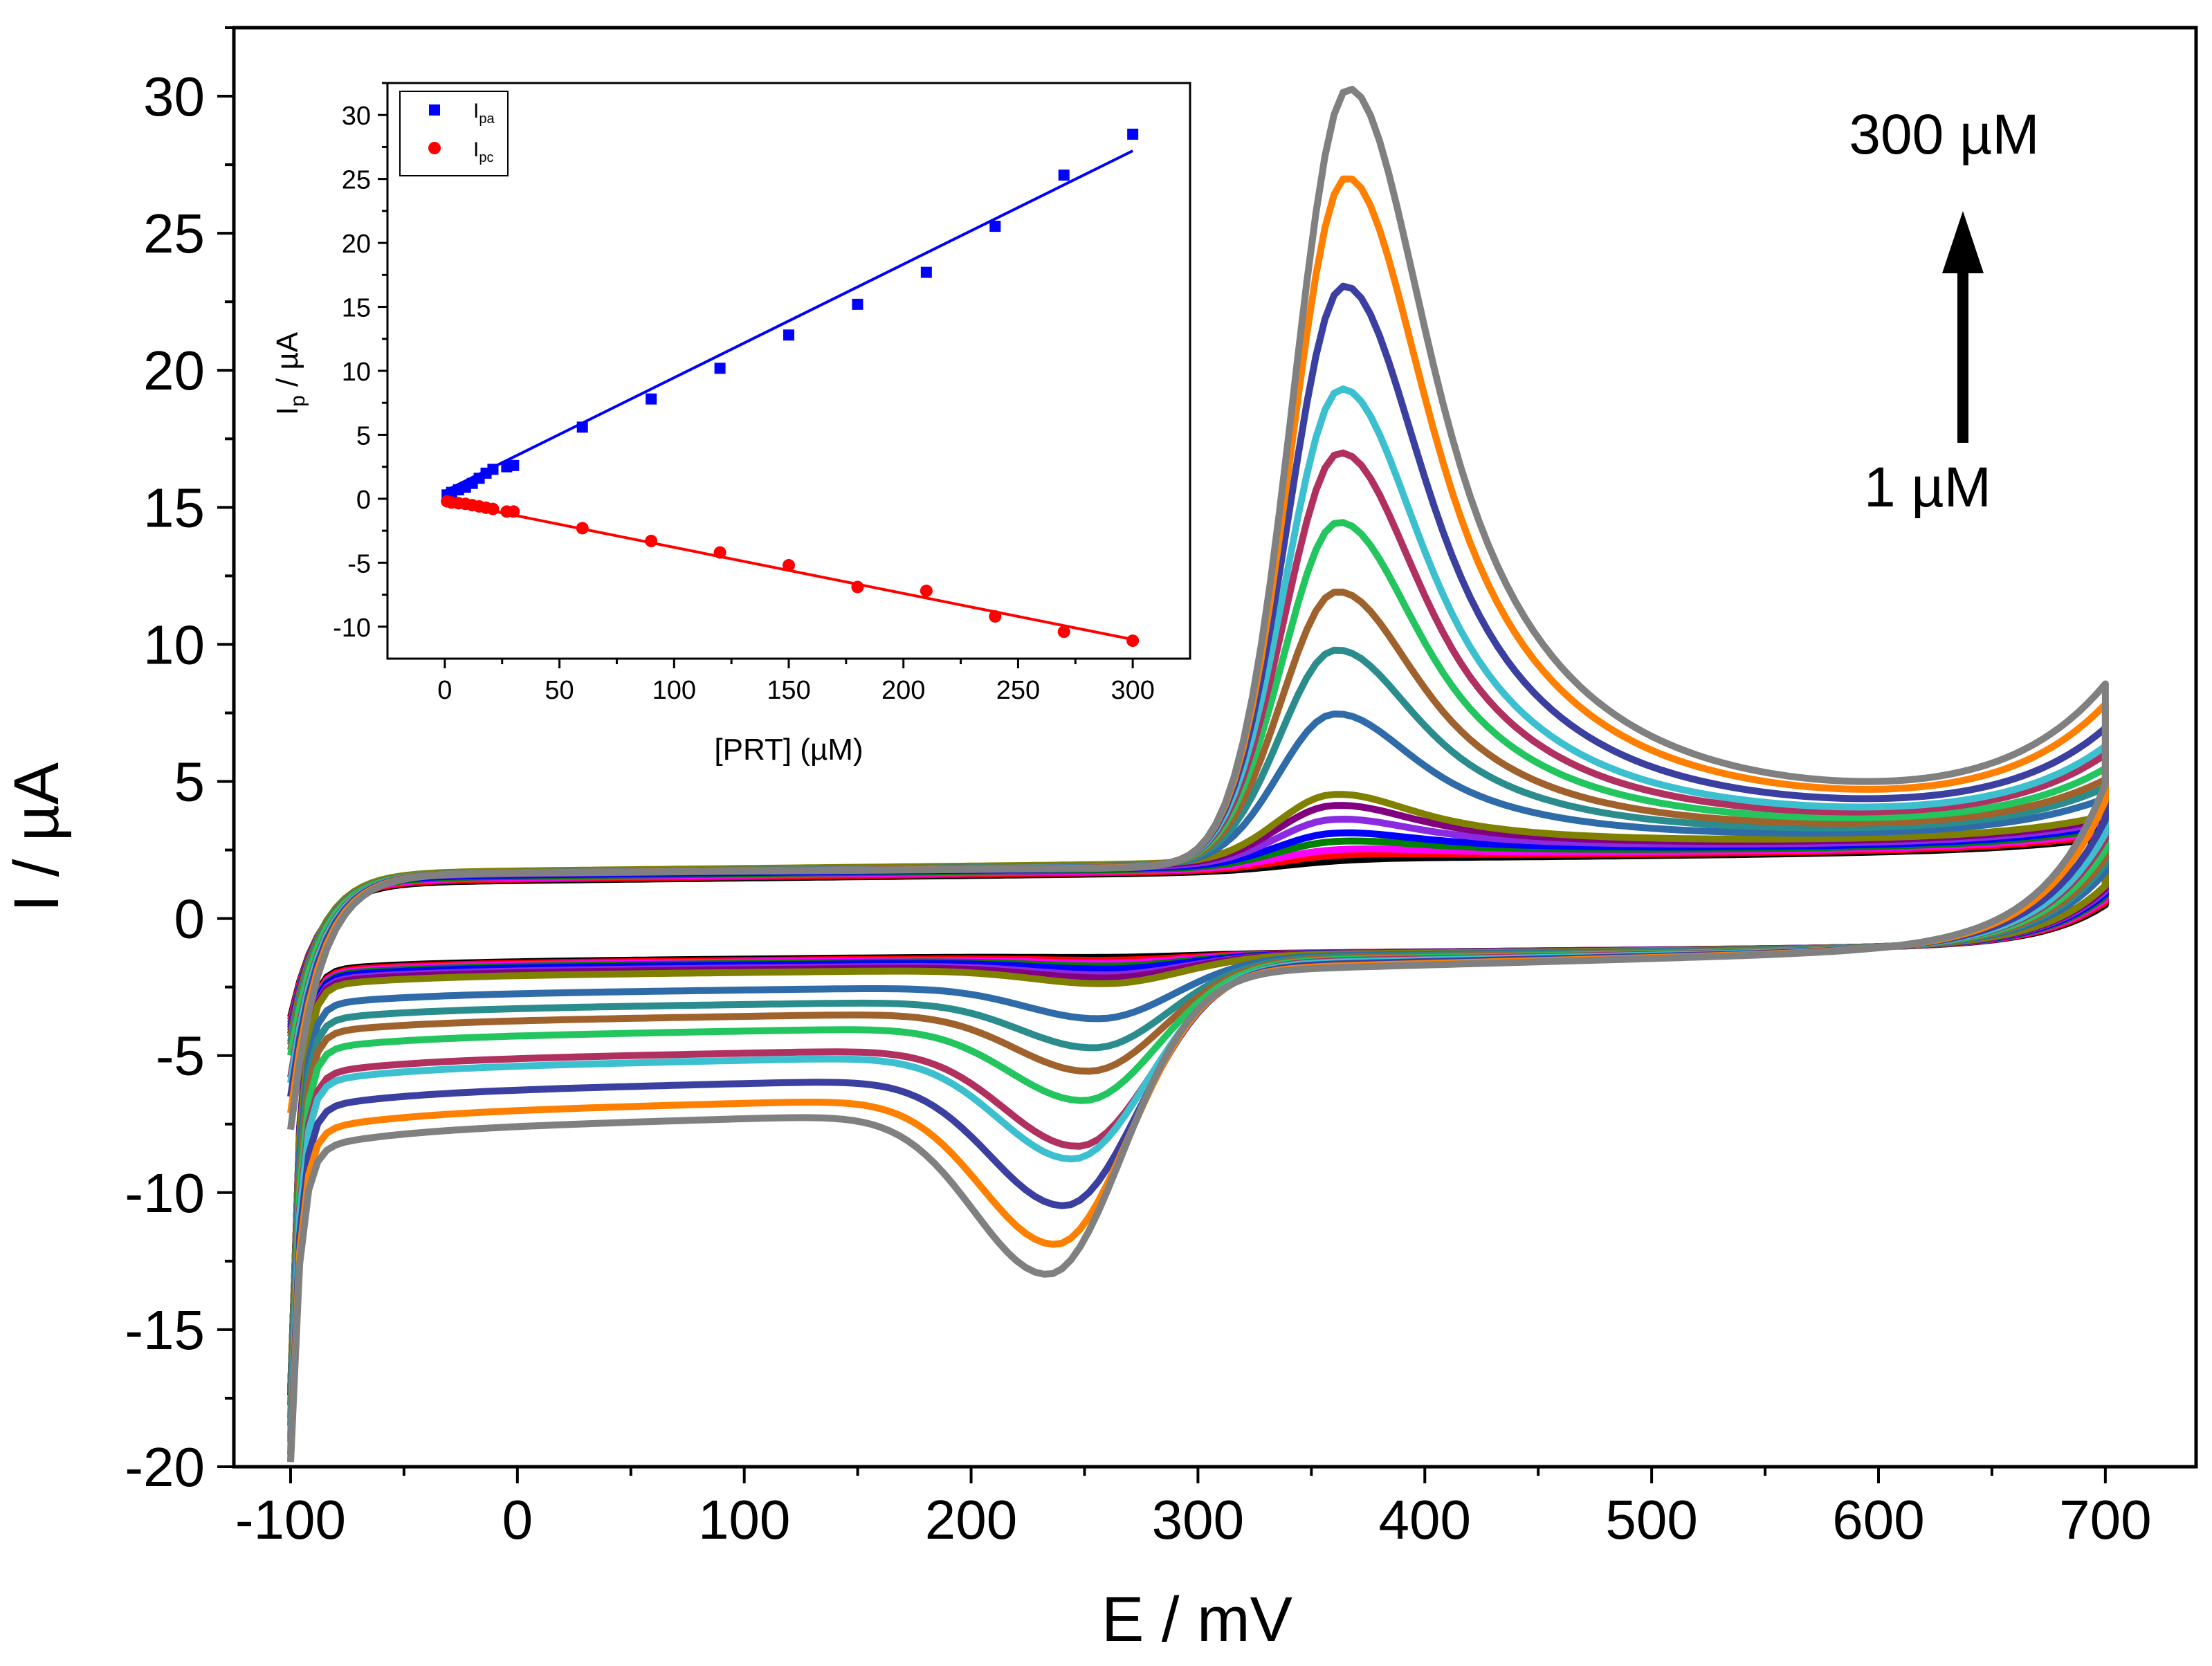  Describe the element at coordinates (290, 1519) in the screenshot. I see `main-x-tick-label: -100` at that location.